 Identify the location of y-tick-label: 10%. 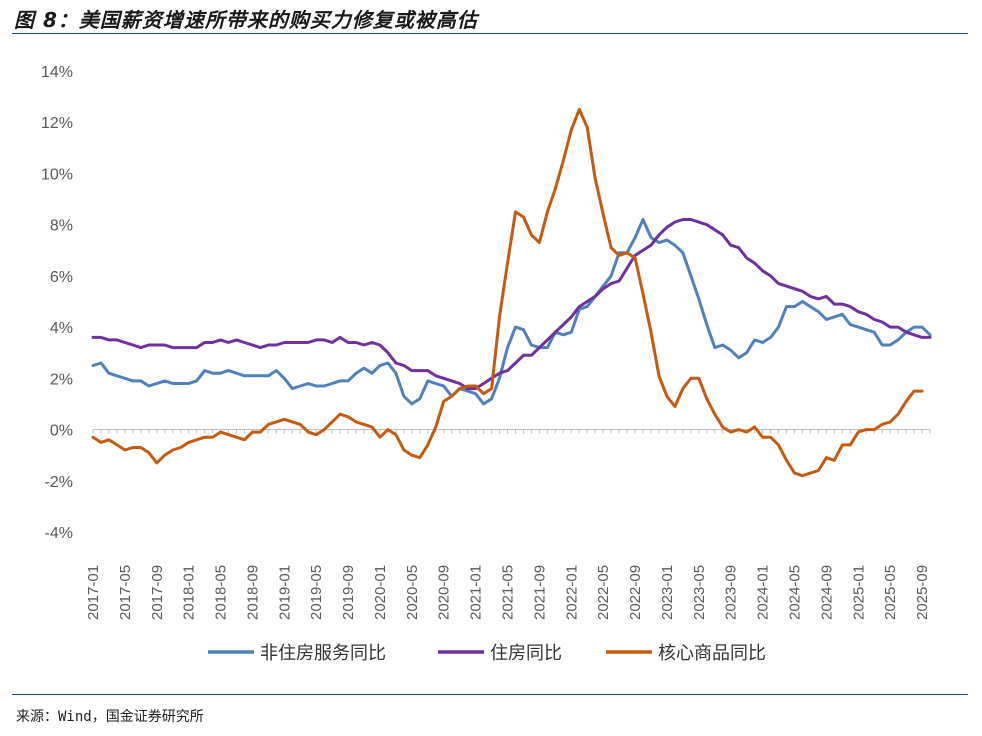
(57, 174).